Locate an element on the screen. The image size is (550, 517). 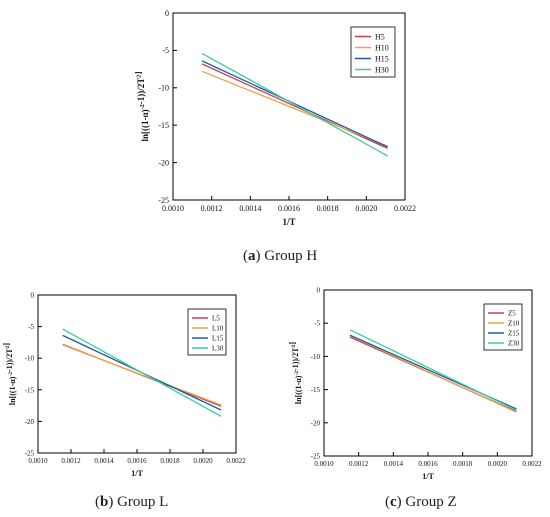
legend-label-z5: Z5 is located at coordinates (512, 313).